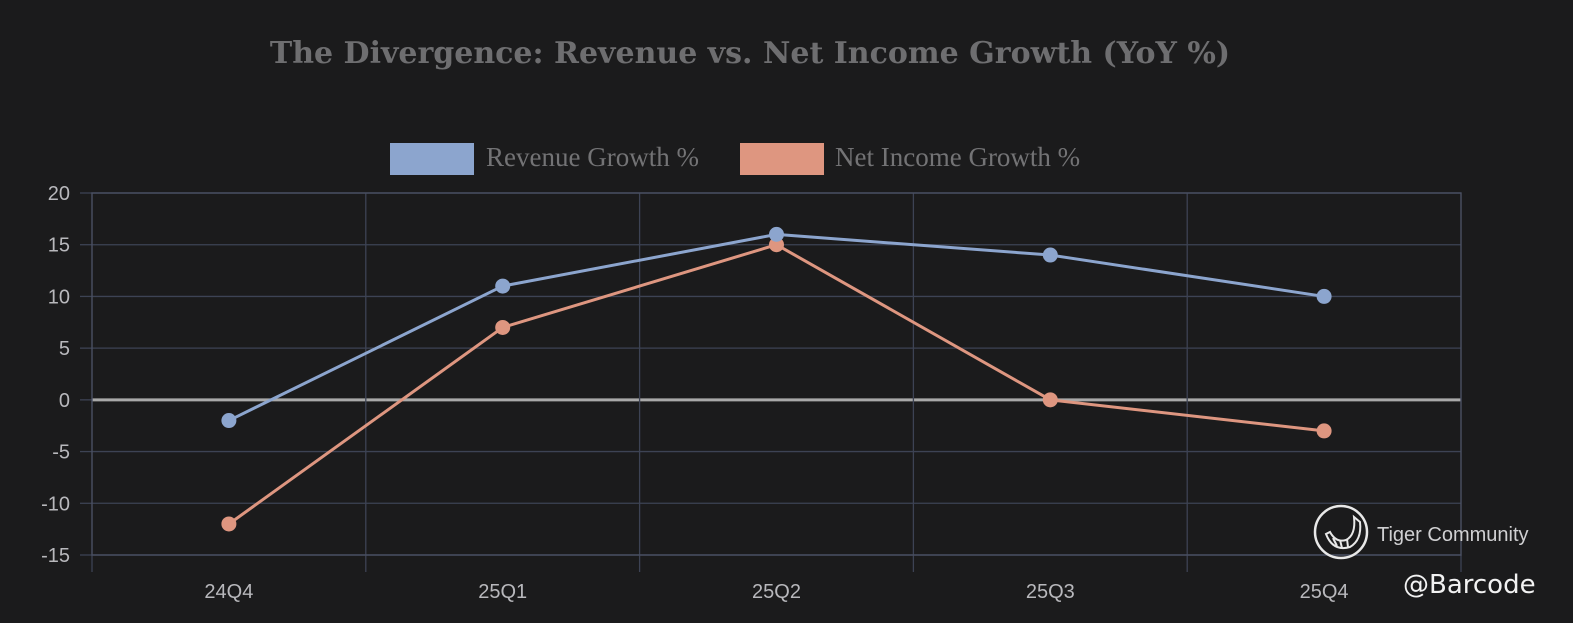  I want to click on x-tick-label: 25Q4, so click(1324, 592).